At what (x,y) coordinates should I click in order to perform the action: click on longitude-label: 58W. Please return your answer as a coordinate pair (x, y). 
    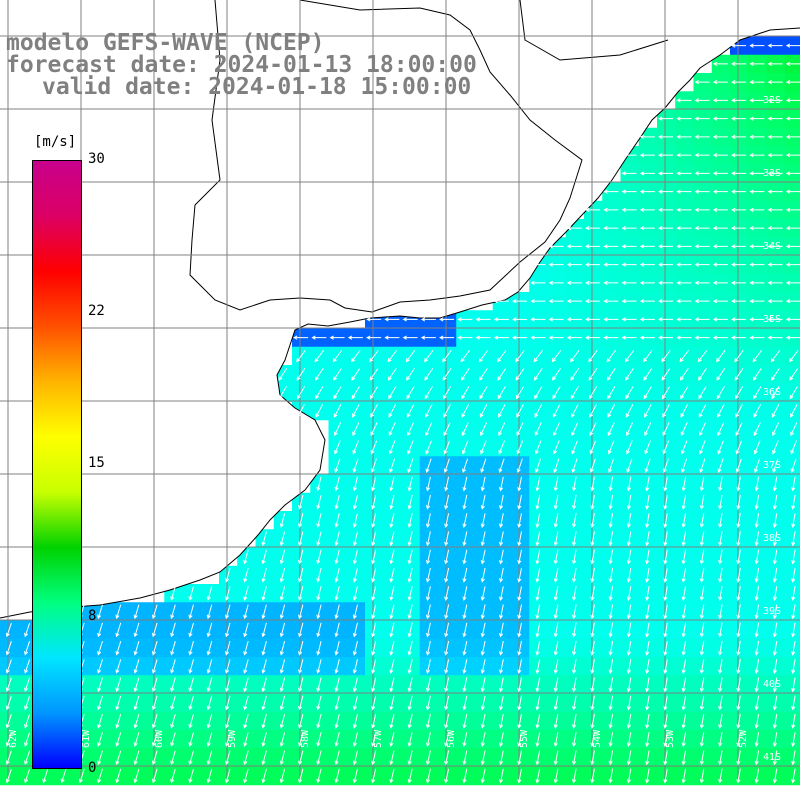
    Looking at the image, I should click on (305, 738).